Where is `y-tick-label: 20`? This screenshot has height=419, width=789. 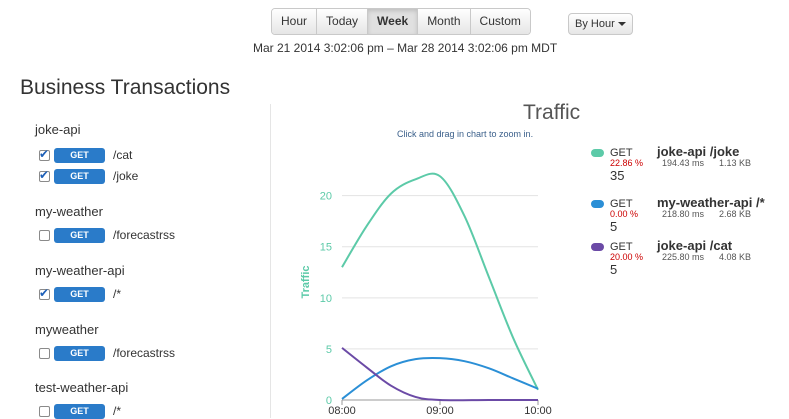
y-tick-label: 20 is located at coordinates (326, 197).